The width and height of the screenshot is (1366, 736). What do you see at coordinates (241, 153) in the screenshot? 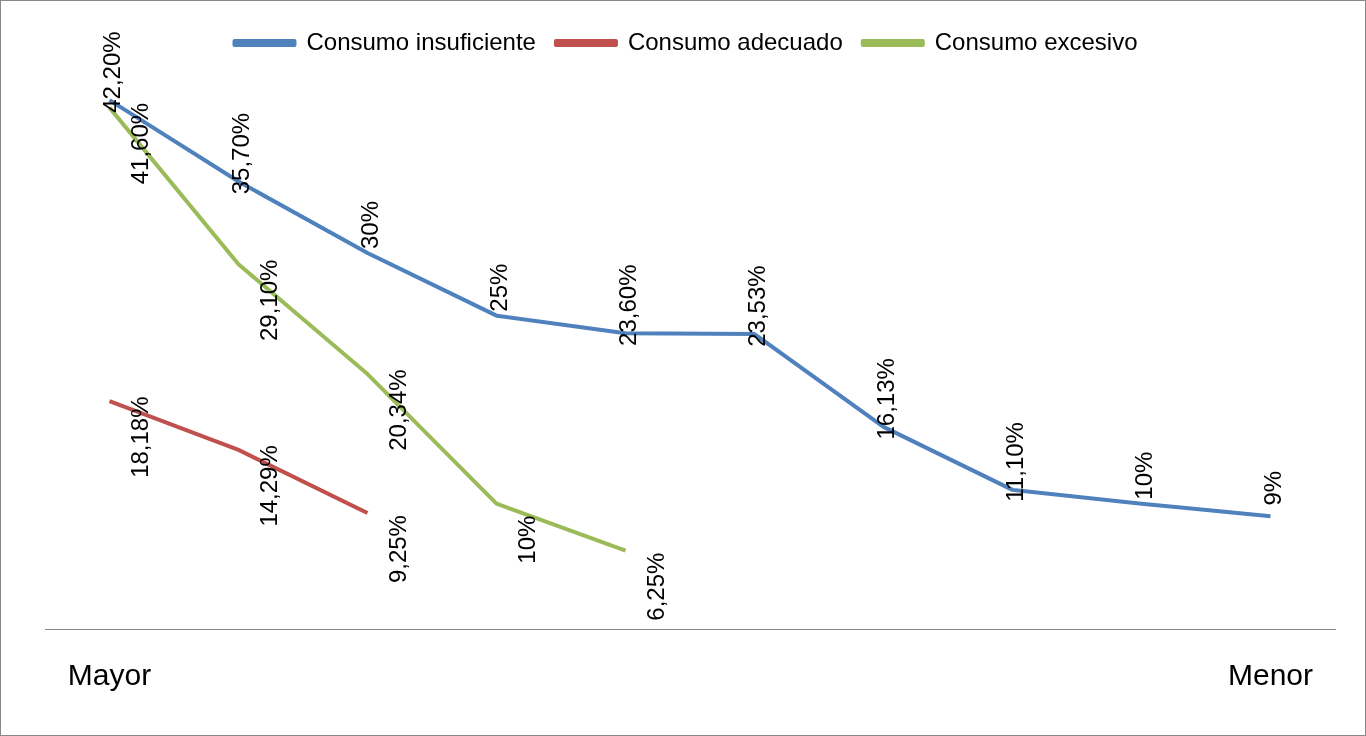
I see `data-label: 35,70%` at bounding box center [241, 153].